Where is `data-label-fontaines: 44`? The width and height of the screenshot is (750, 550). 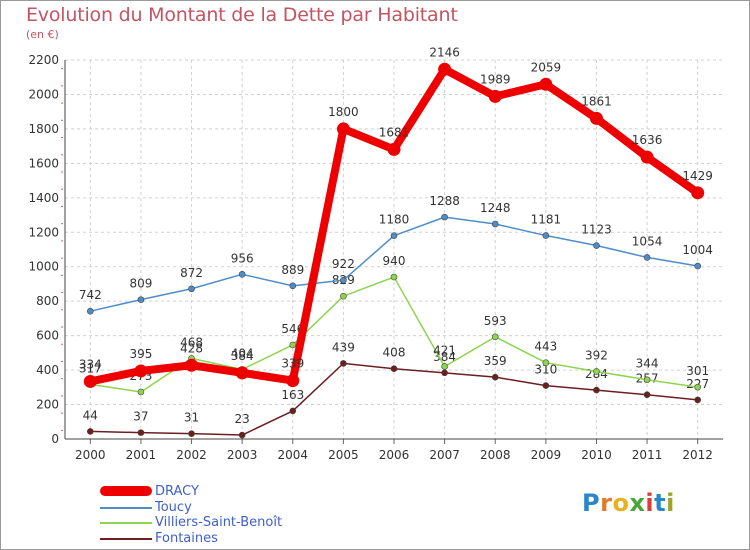
data-label-fontaines: 44 is located at coordinates (90, 415).